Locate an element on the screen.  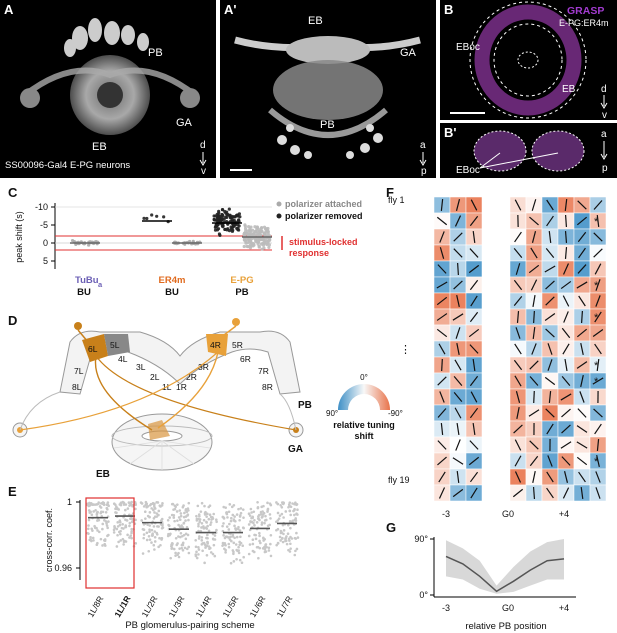
panel-b-letter: B is located at coordinates (448, 9).